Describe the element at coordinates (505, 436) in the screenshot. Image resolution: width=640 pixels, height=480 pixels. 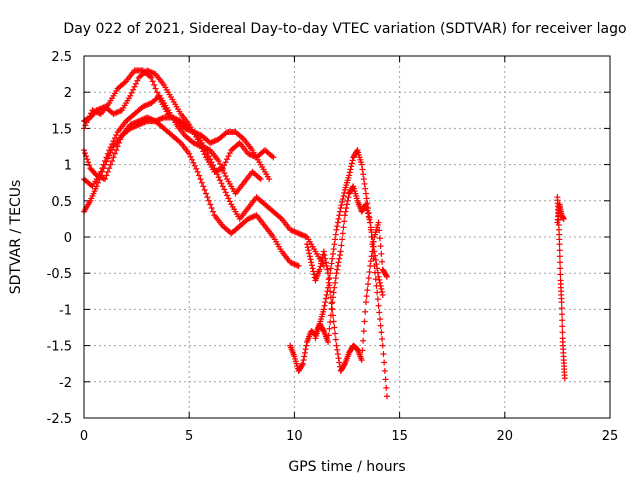
I see `x-tick-label: 20` at that location.